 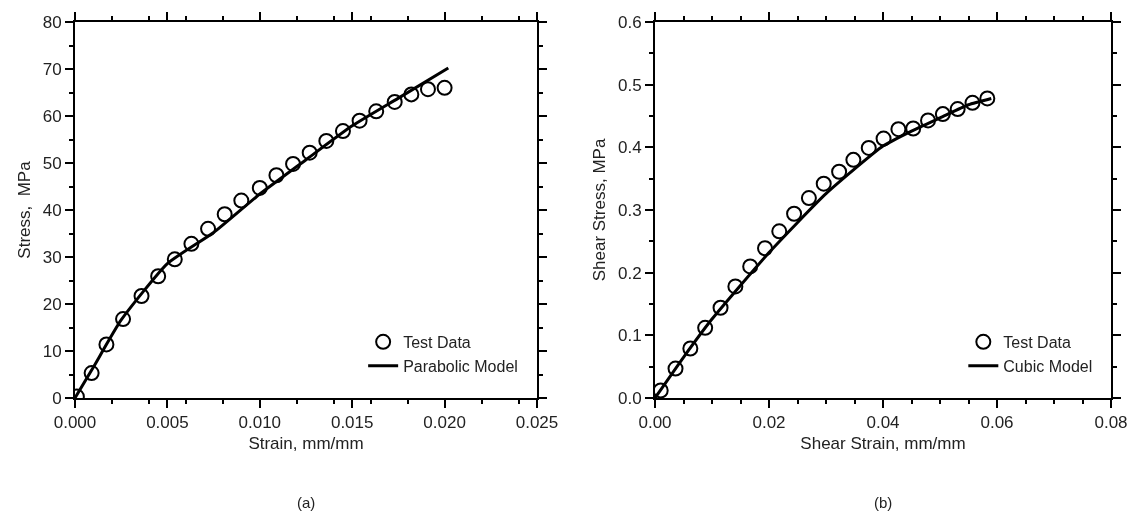 What do you see at coordinates (460, 366) in the screenshot?
I see `legend-label: Parabolic Model` at bounding box center [460, 366].